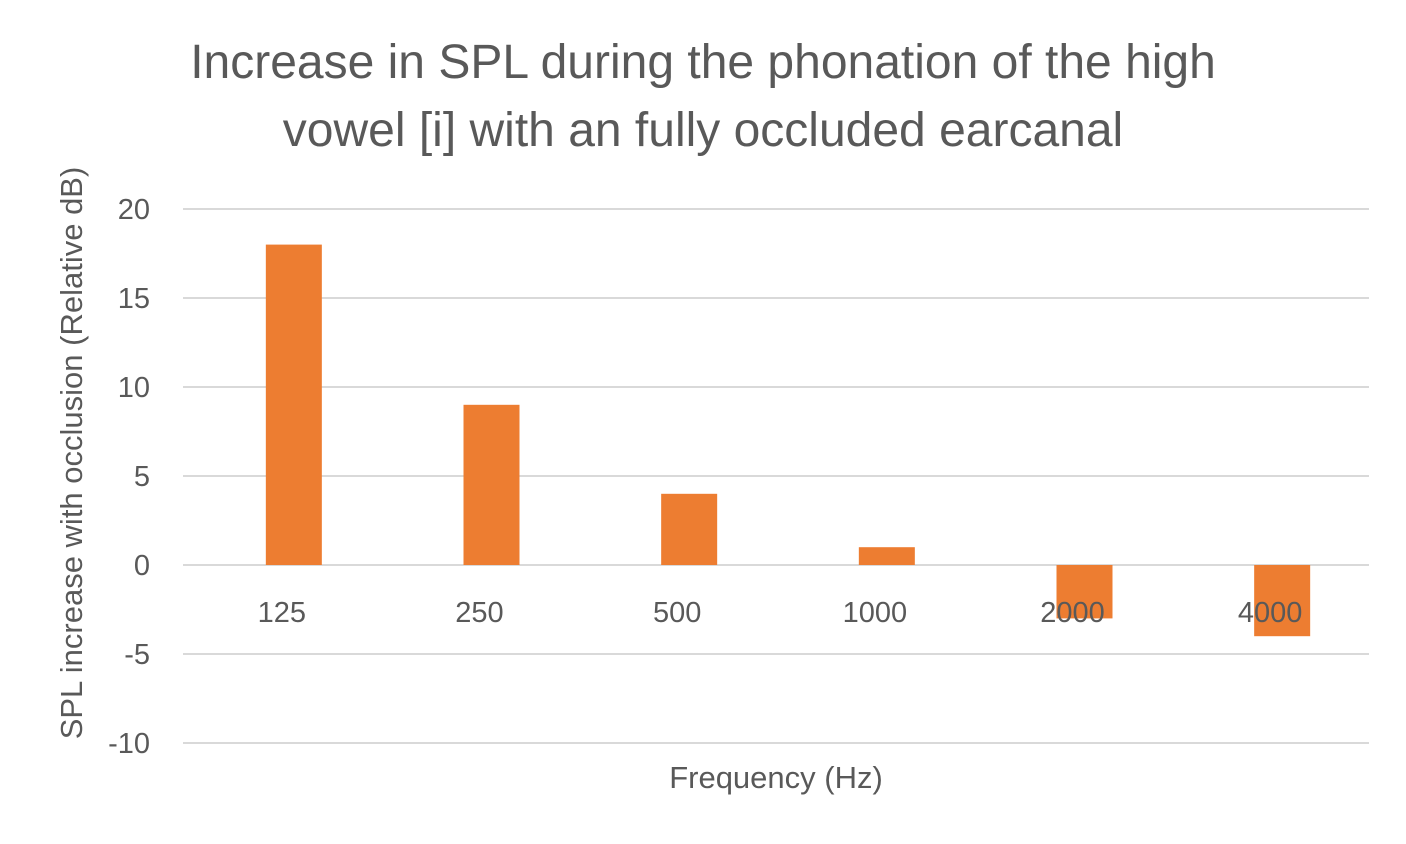  What do you see at coordinates (875, 613) in the screenshot?
I see `x-tick-label-1000: 1000` at bounding box center [875, 613].